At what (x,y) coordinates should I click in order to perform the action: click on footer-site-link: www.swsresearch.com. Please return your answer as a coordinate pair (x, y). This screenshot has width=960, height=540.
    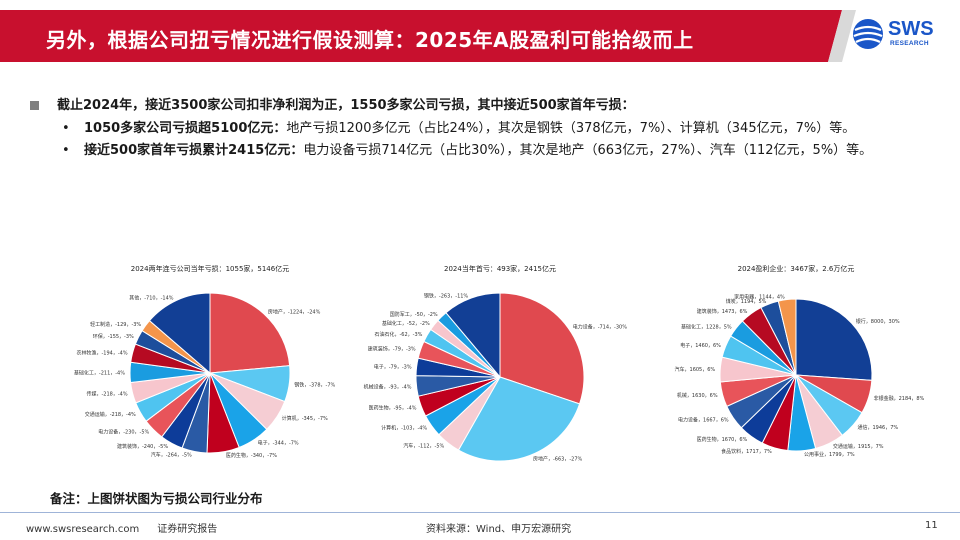
    Looking at the image, I should click on (83, 529).